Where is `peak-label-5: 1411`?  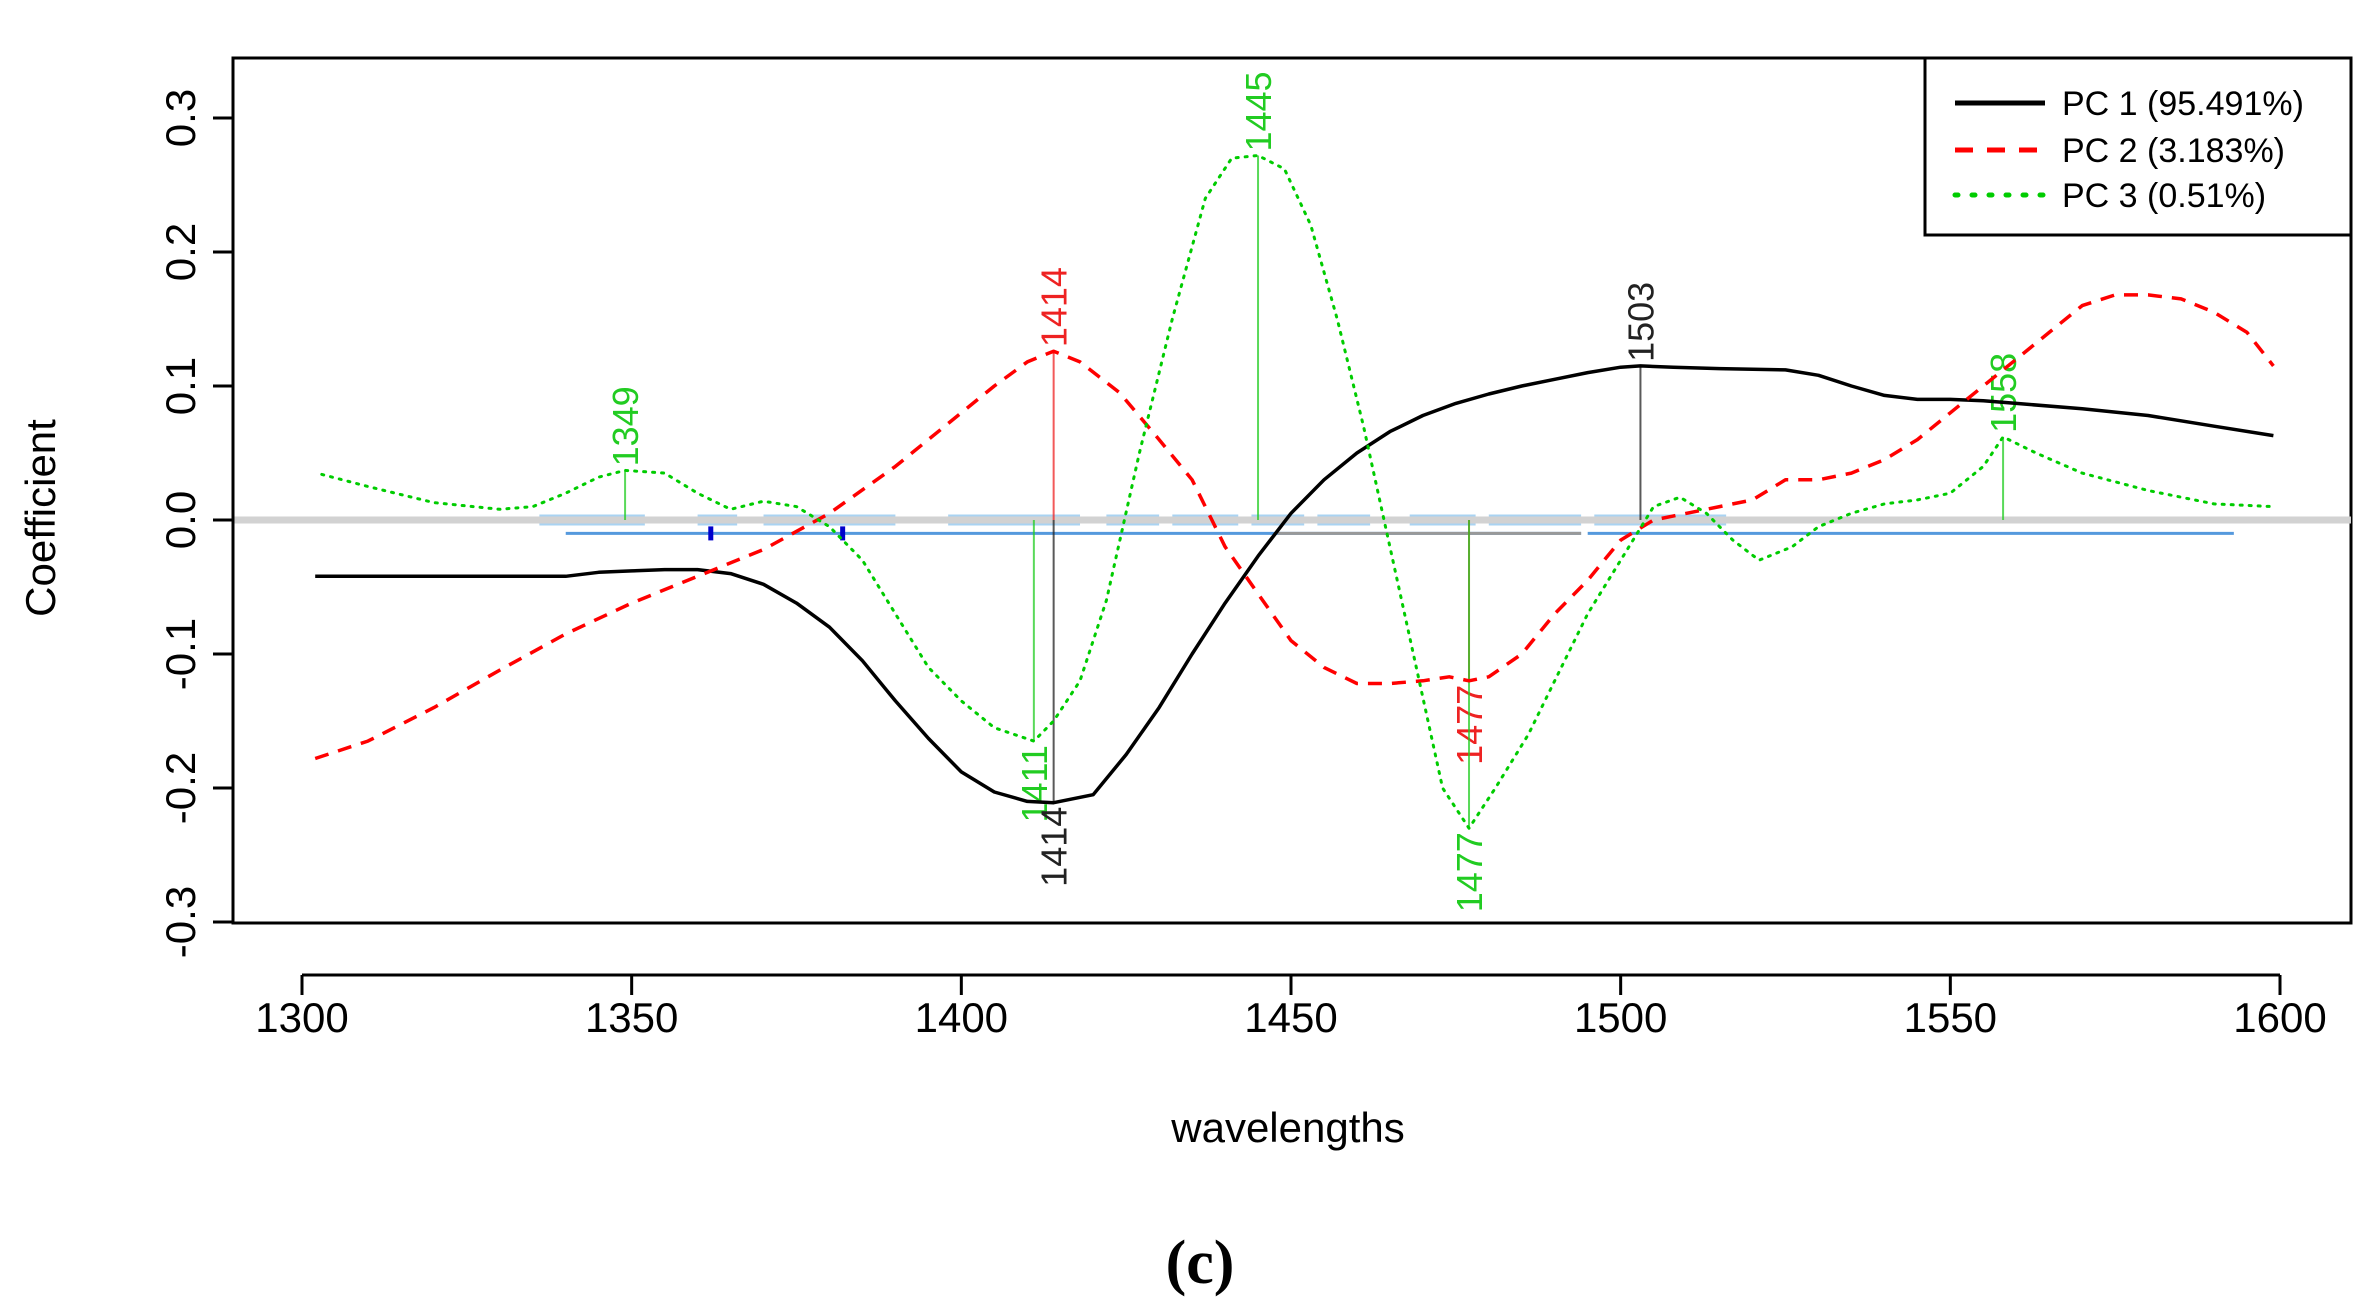
peak-label-5: 1411 is located at coordinates (1034, 783).